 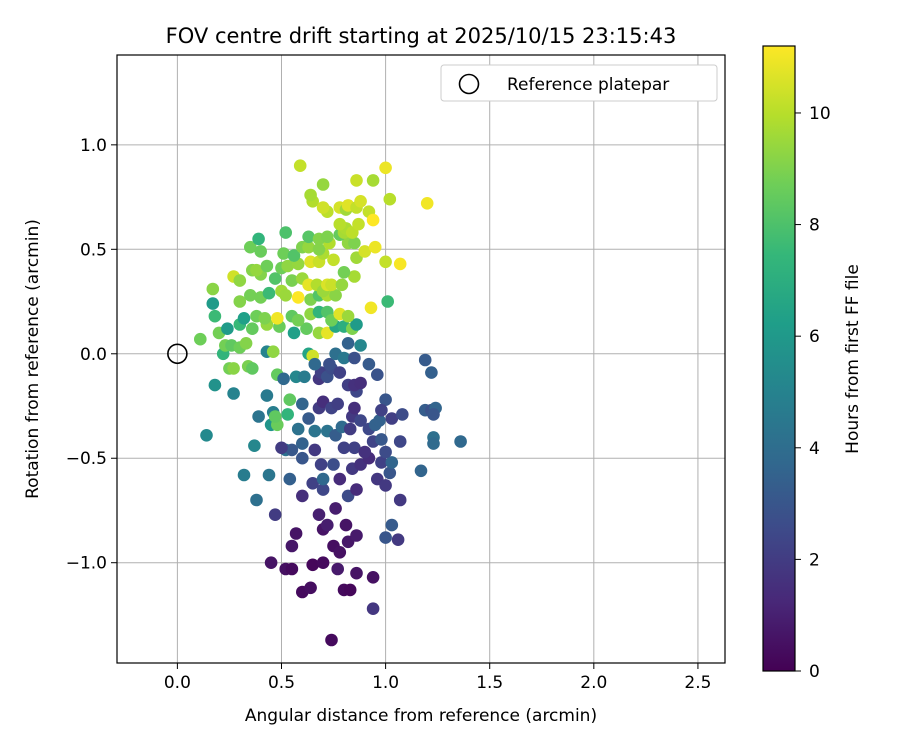 What do you see at coordinates (177, 683) in the screenshot?
I see `x-tick-label: 0.0` at bounding box center [177, 683].